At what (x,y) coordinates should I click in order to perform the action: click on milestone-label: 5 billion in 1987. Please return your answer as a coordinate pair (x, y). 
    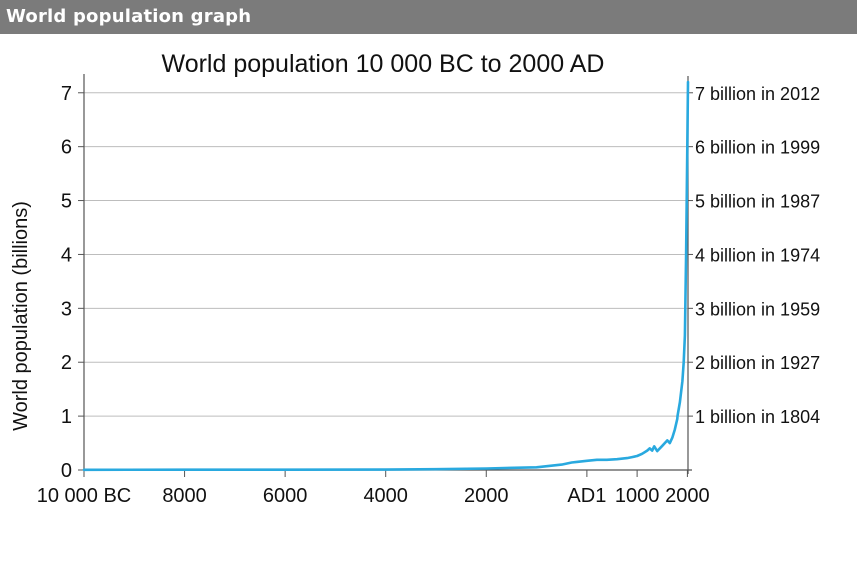
    Looking at the image, I should click on (757, 202).